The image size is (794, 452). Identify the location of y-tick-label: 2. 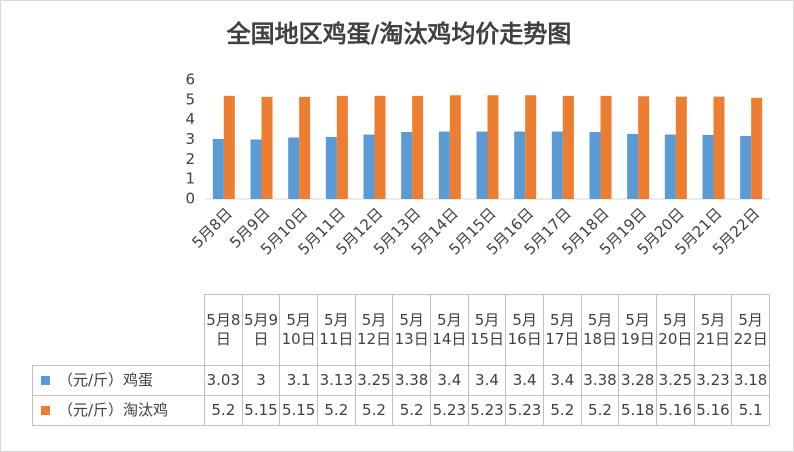
(190, 159).